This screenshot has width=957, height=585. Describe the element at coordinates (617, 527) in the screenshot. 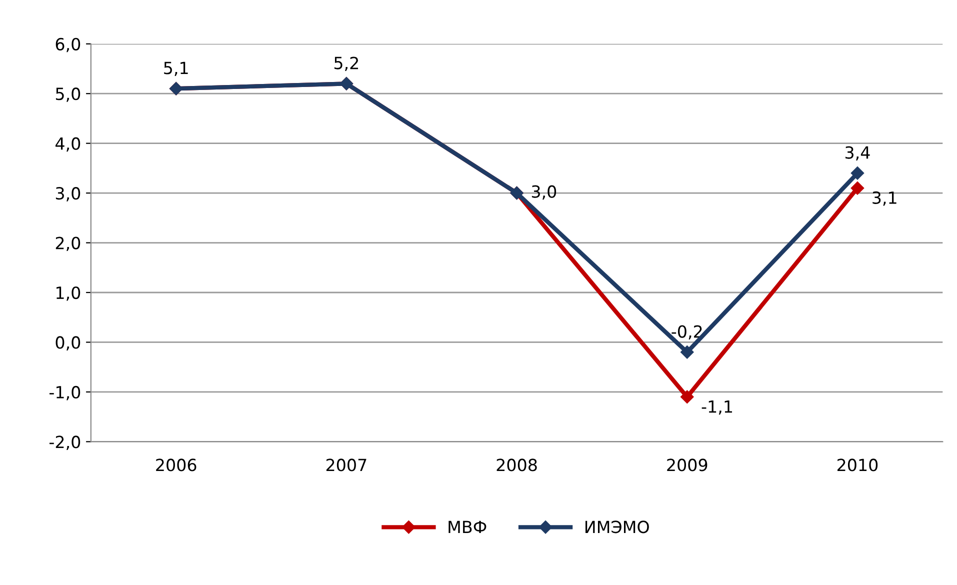

I see `legend-label: ИМЭМО` at that location.